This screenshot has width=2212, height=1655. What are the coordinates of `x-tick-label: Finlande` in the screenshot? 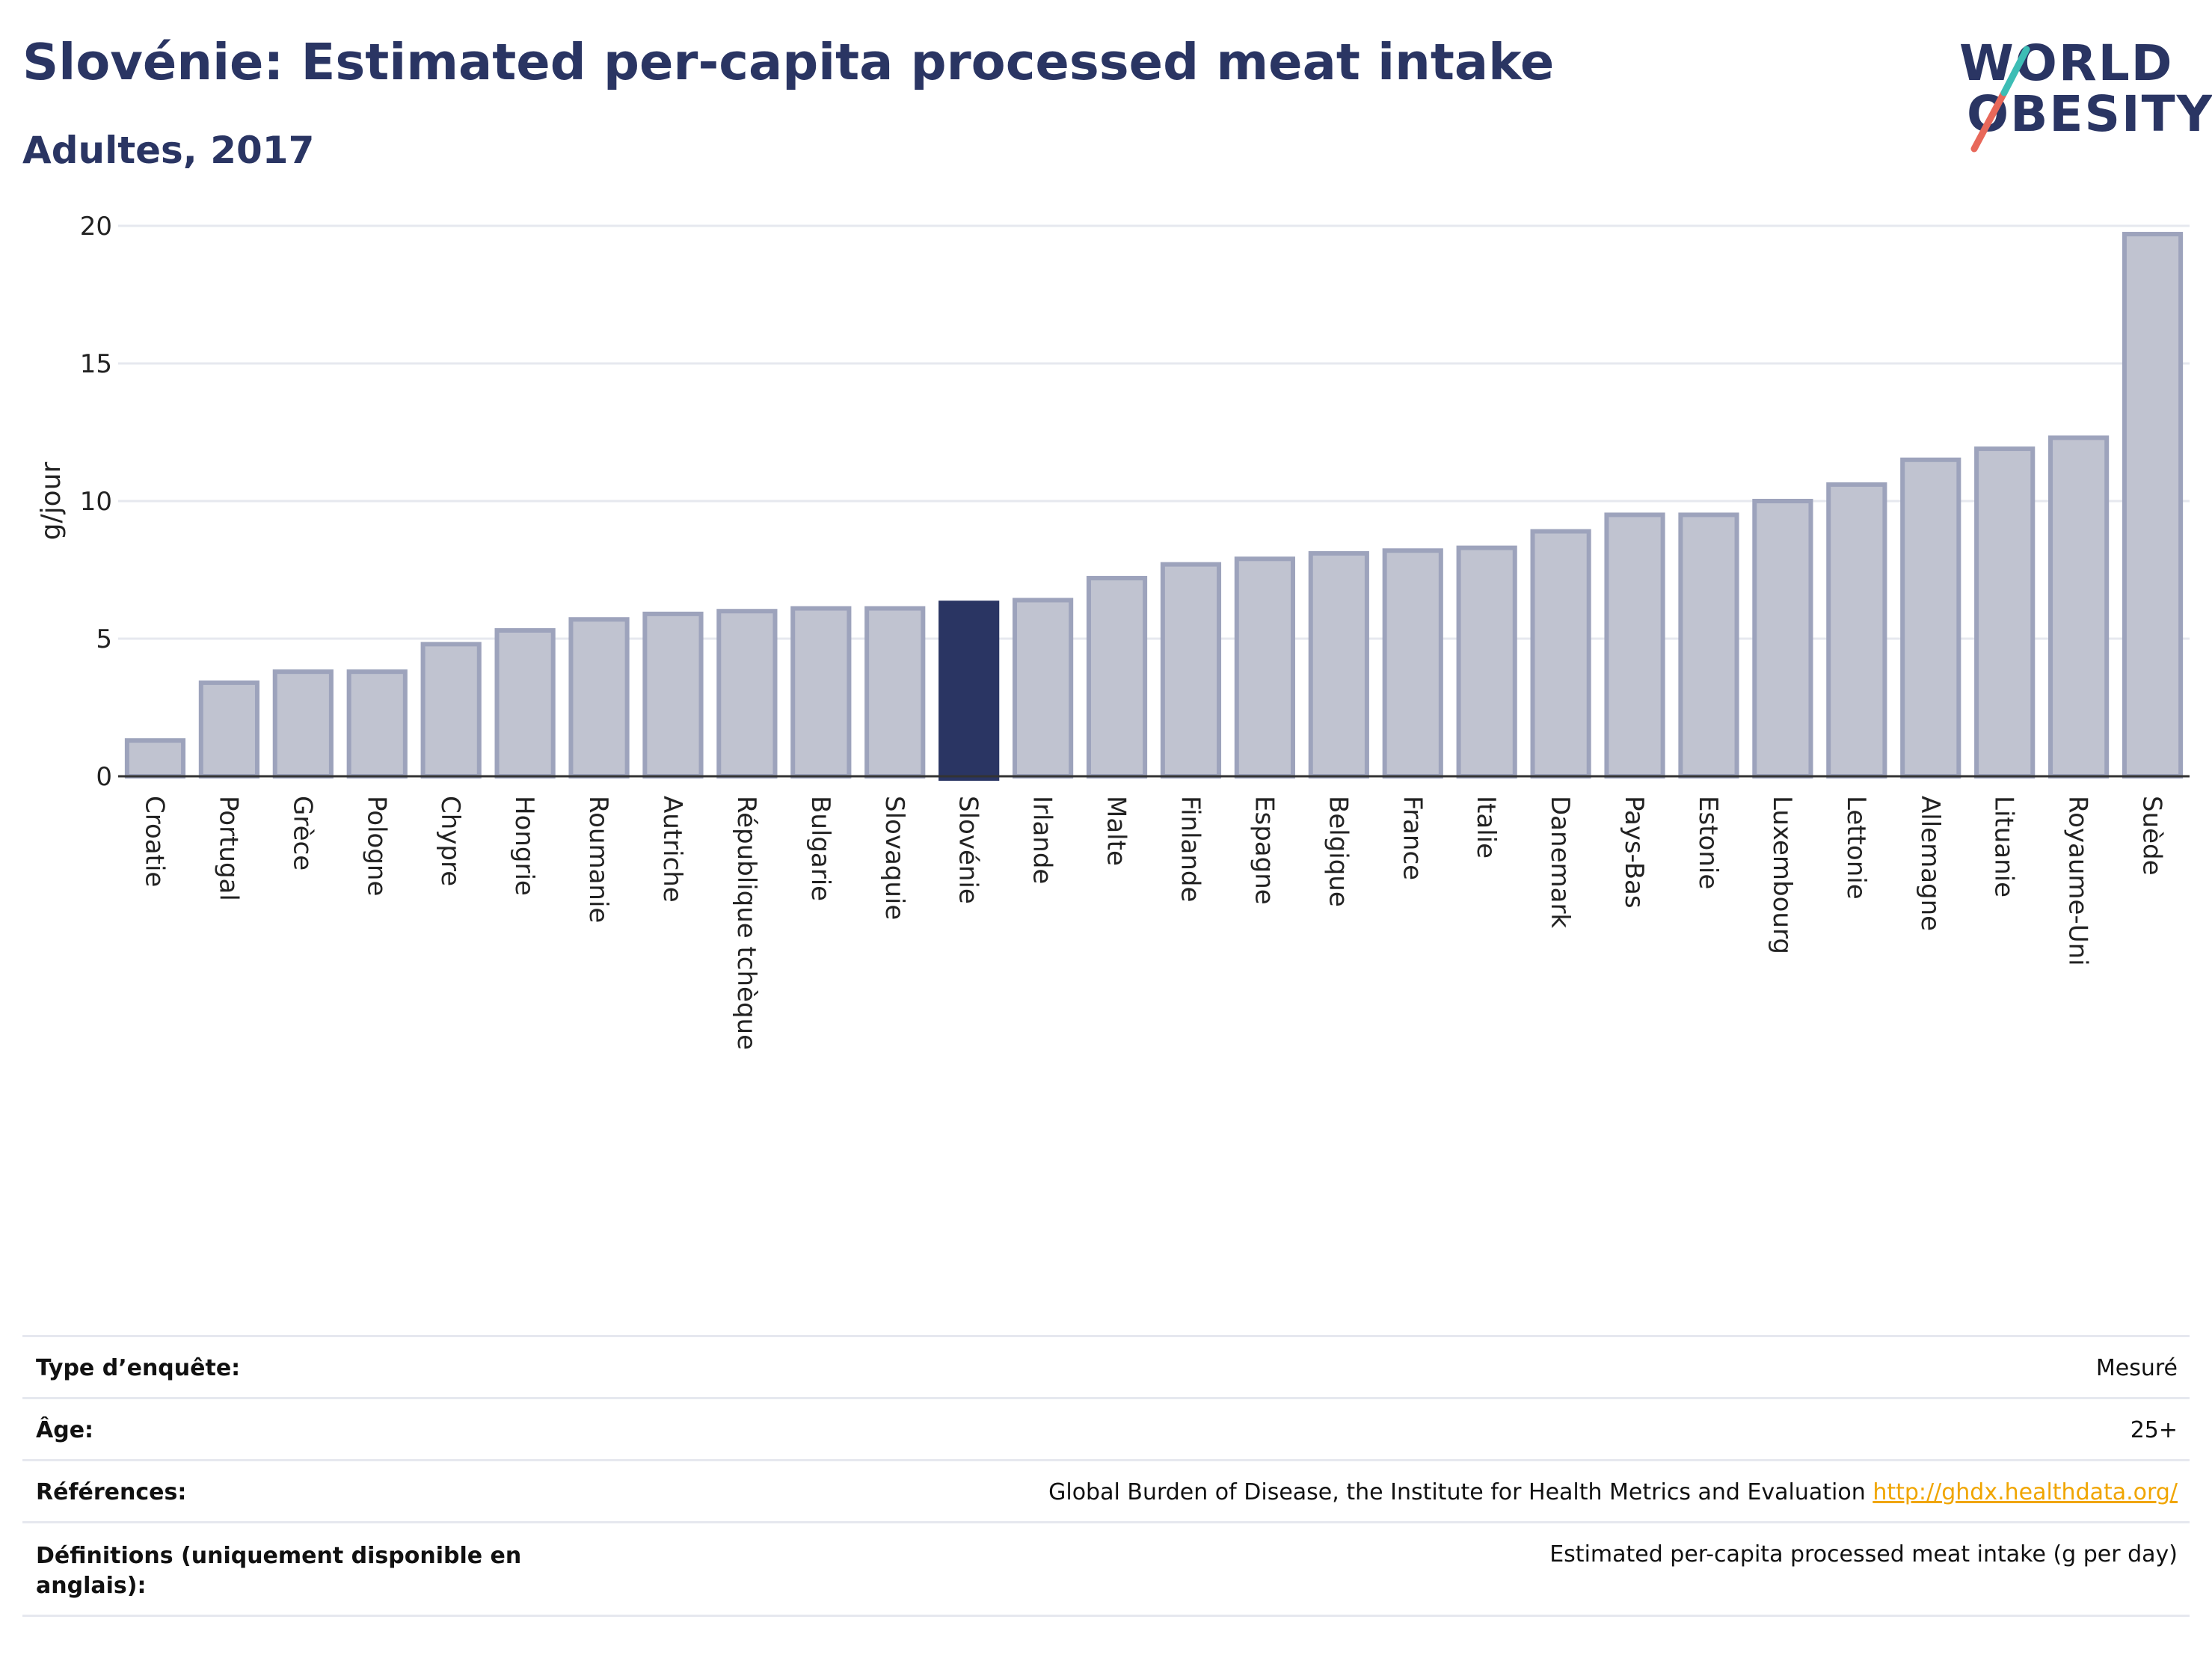 It's located at (1190, 849).